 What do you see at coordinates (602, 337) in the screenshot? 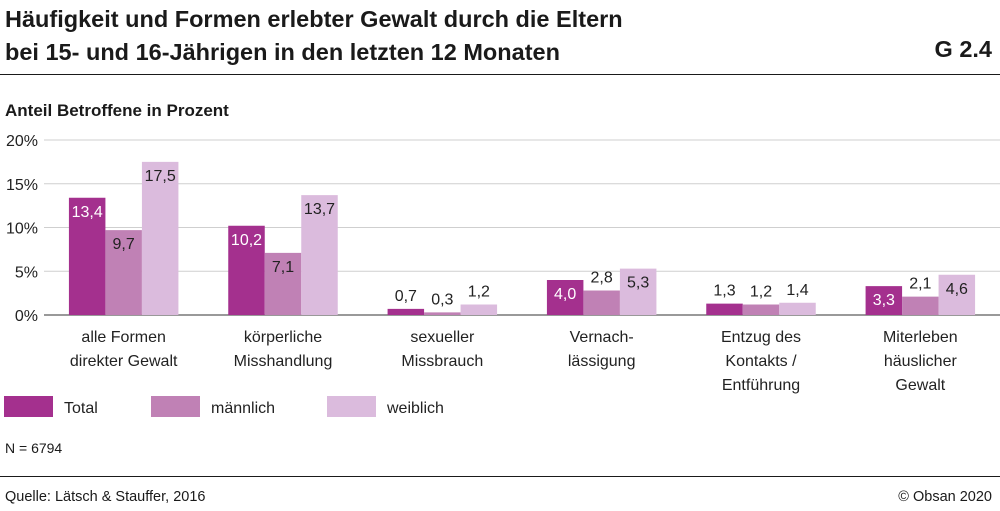
I see `category-label-line: Vernach-` at bounding box center [602, 337].